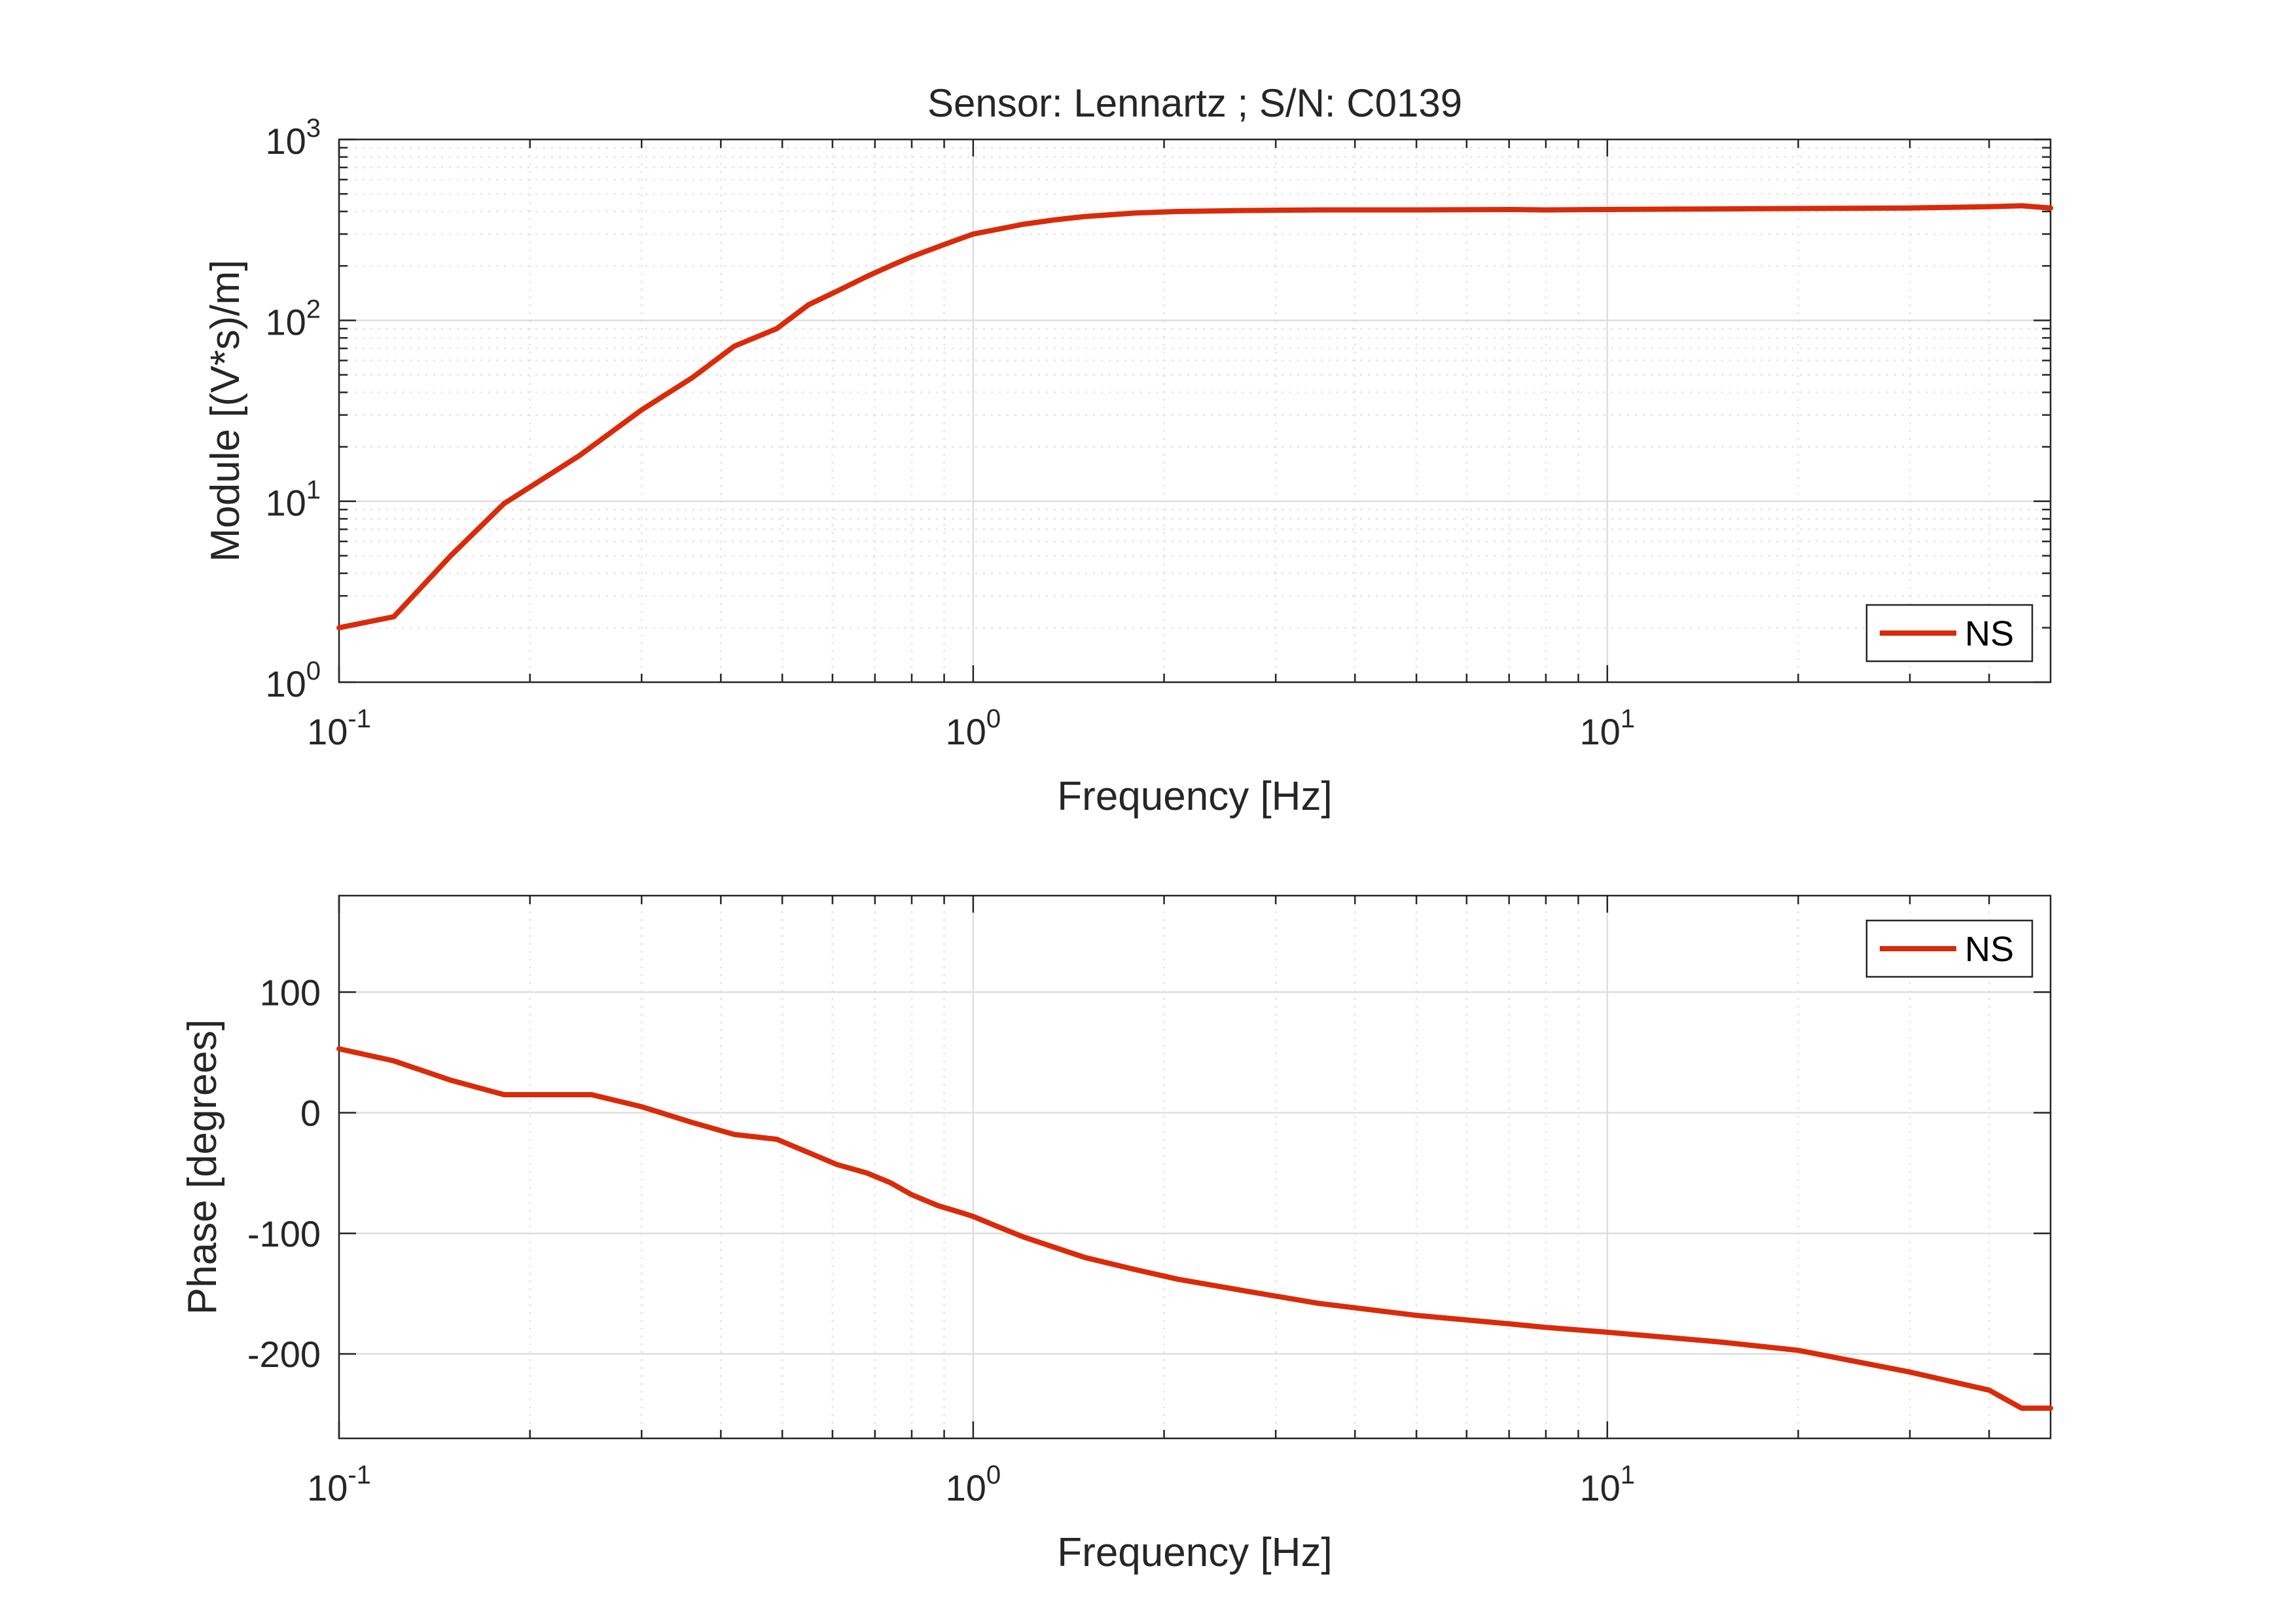 The width and height of the screenshot is (2296, 1623). Describe the element at coordinates (310, 1113) in the screenshot. I see `y-tick-label: 0` at that location.